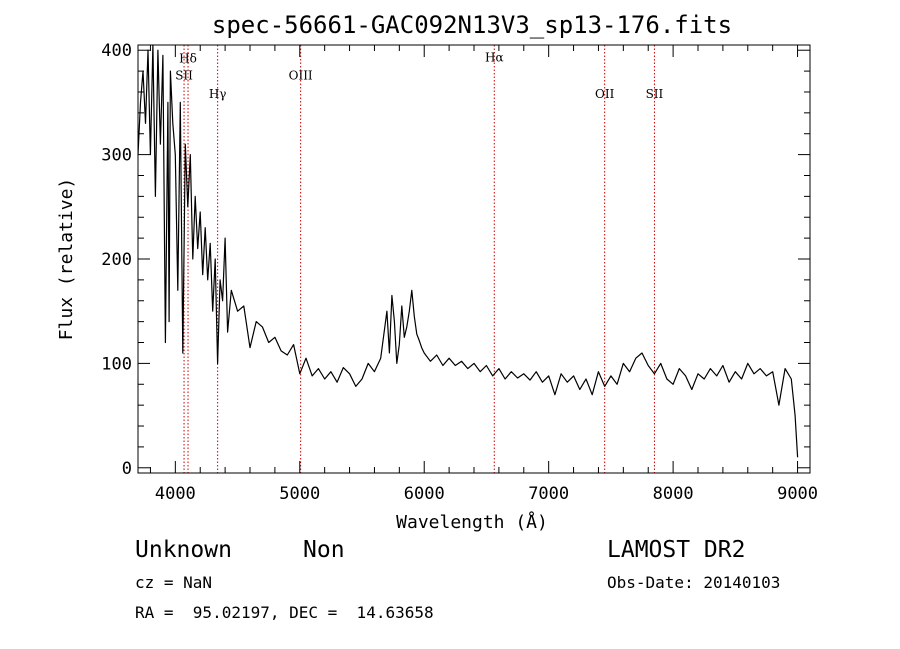 The height and width of the screenshot is (649, 900). I want to click on x-axis-label: Wavelength (Å), so click(472, 522).